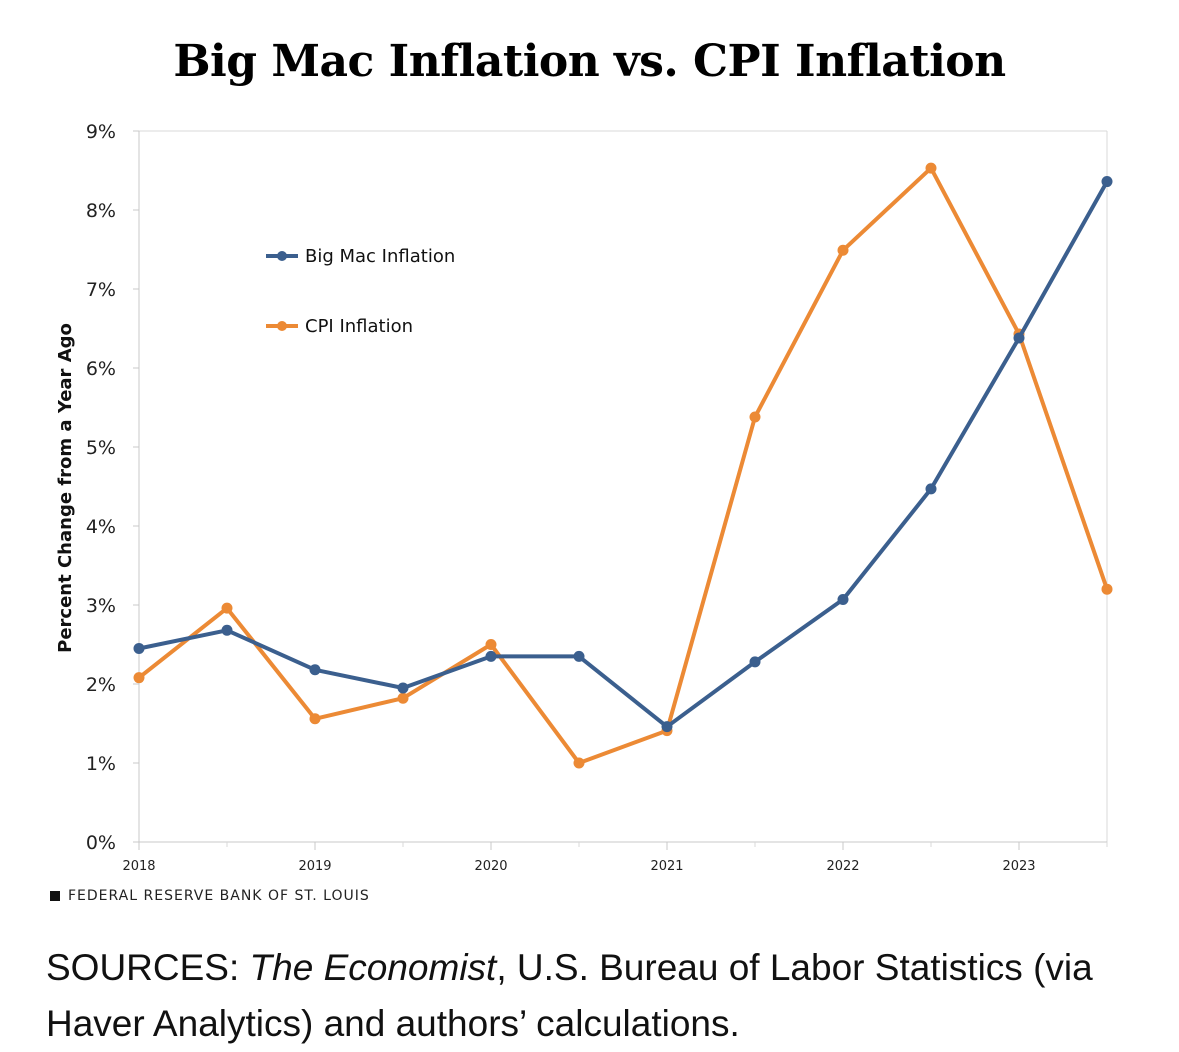 The image size is (1179, 1052). Describe the element at coordinates (101, 685) in the screenshot. I see `y-tick-label: 2%` at that location.